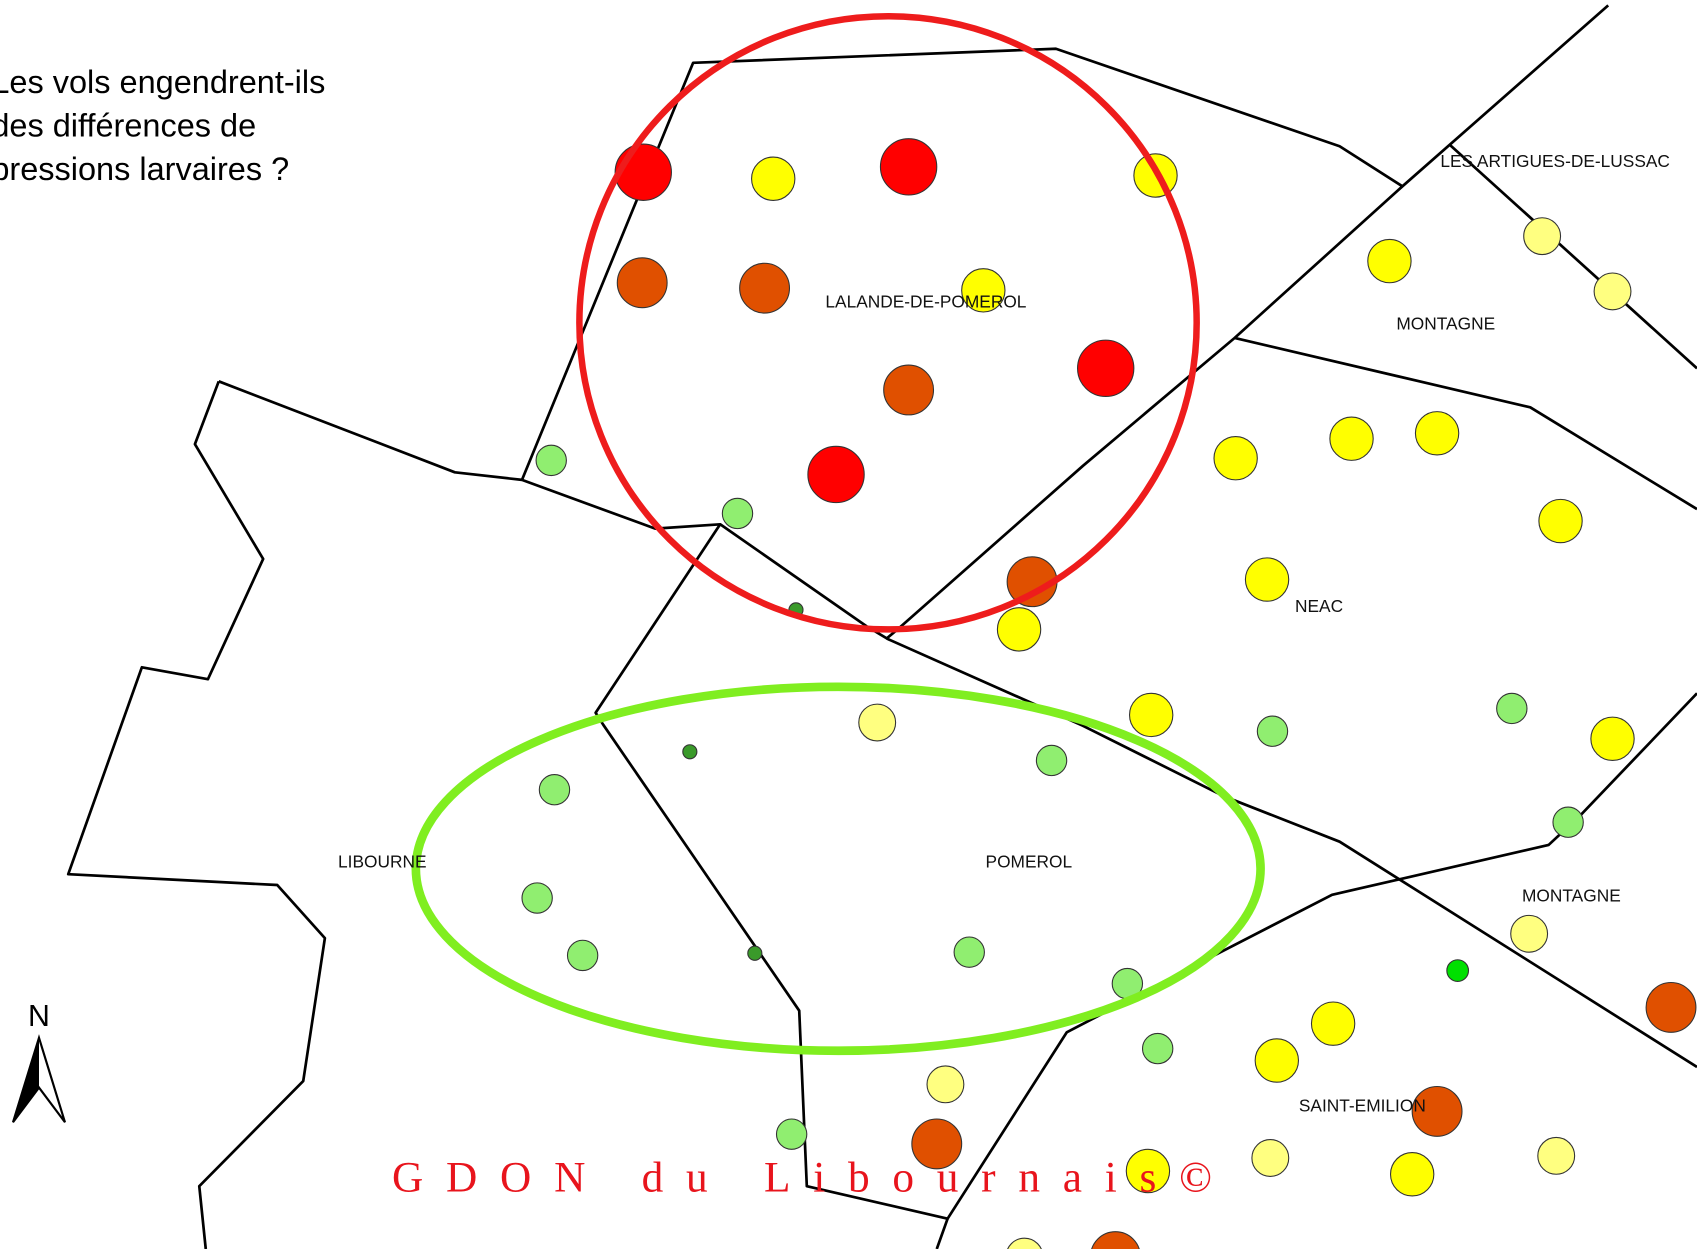  Describe the element at coordinates (128, 125) in the screenshot. I see `title-line: des différences de` at that location.